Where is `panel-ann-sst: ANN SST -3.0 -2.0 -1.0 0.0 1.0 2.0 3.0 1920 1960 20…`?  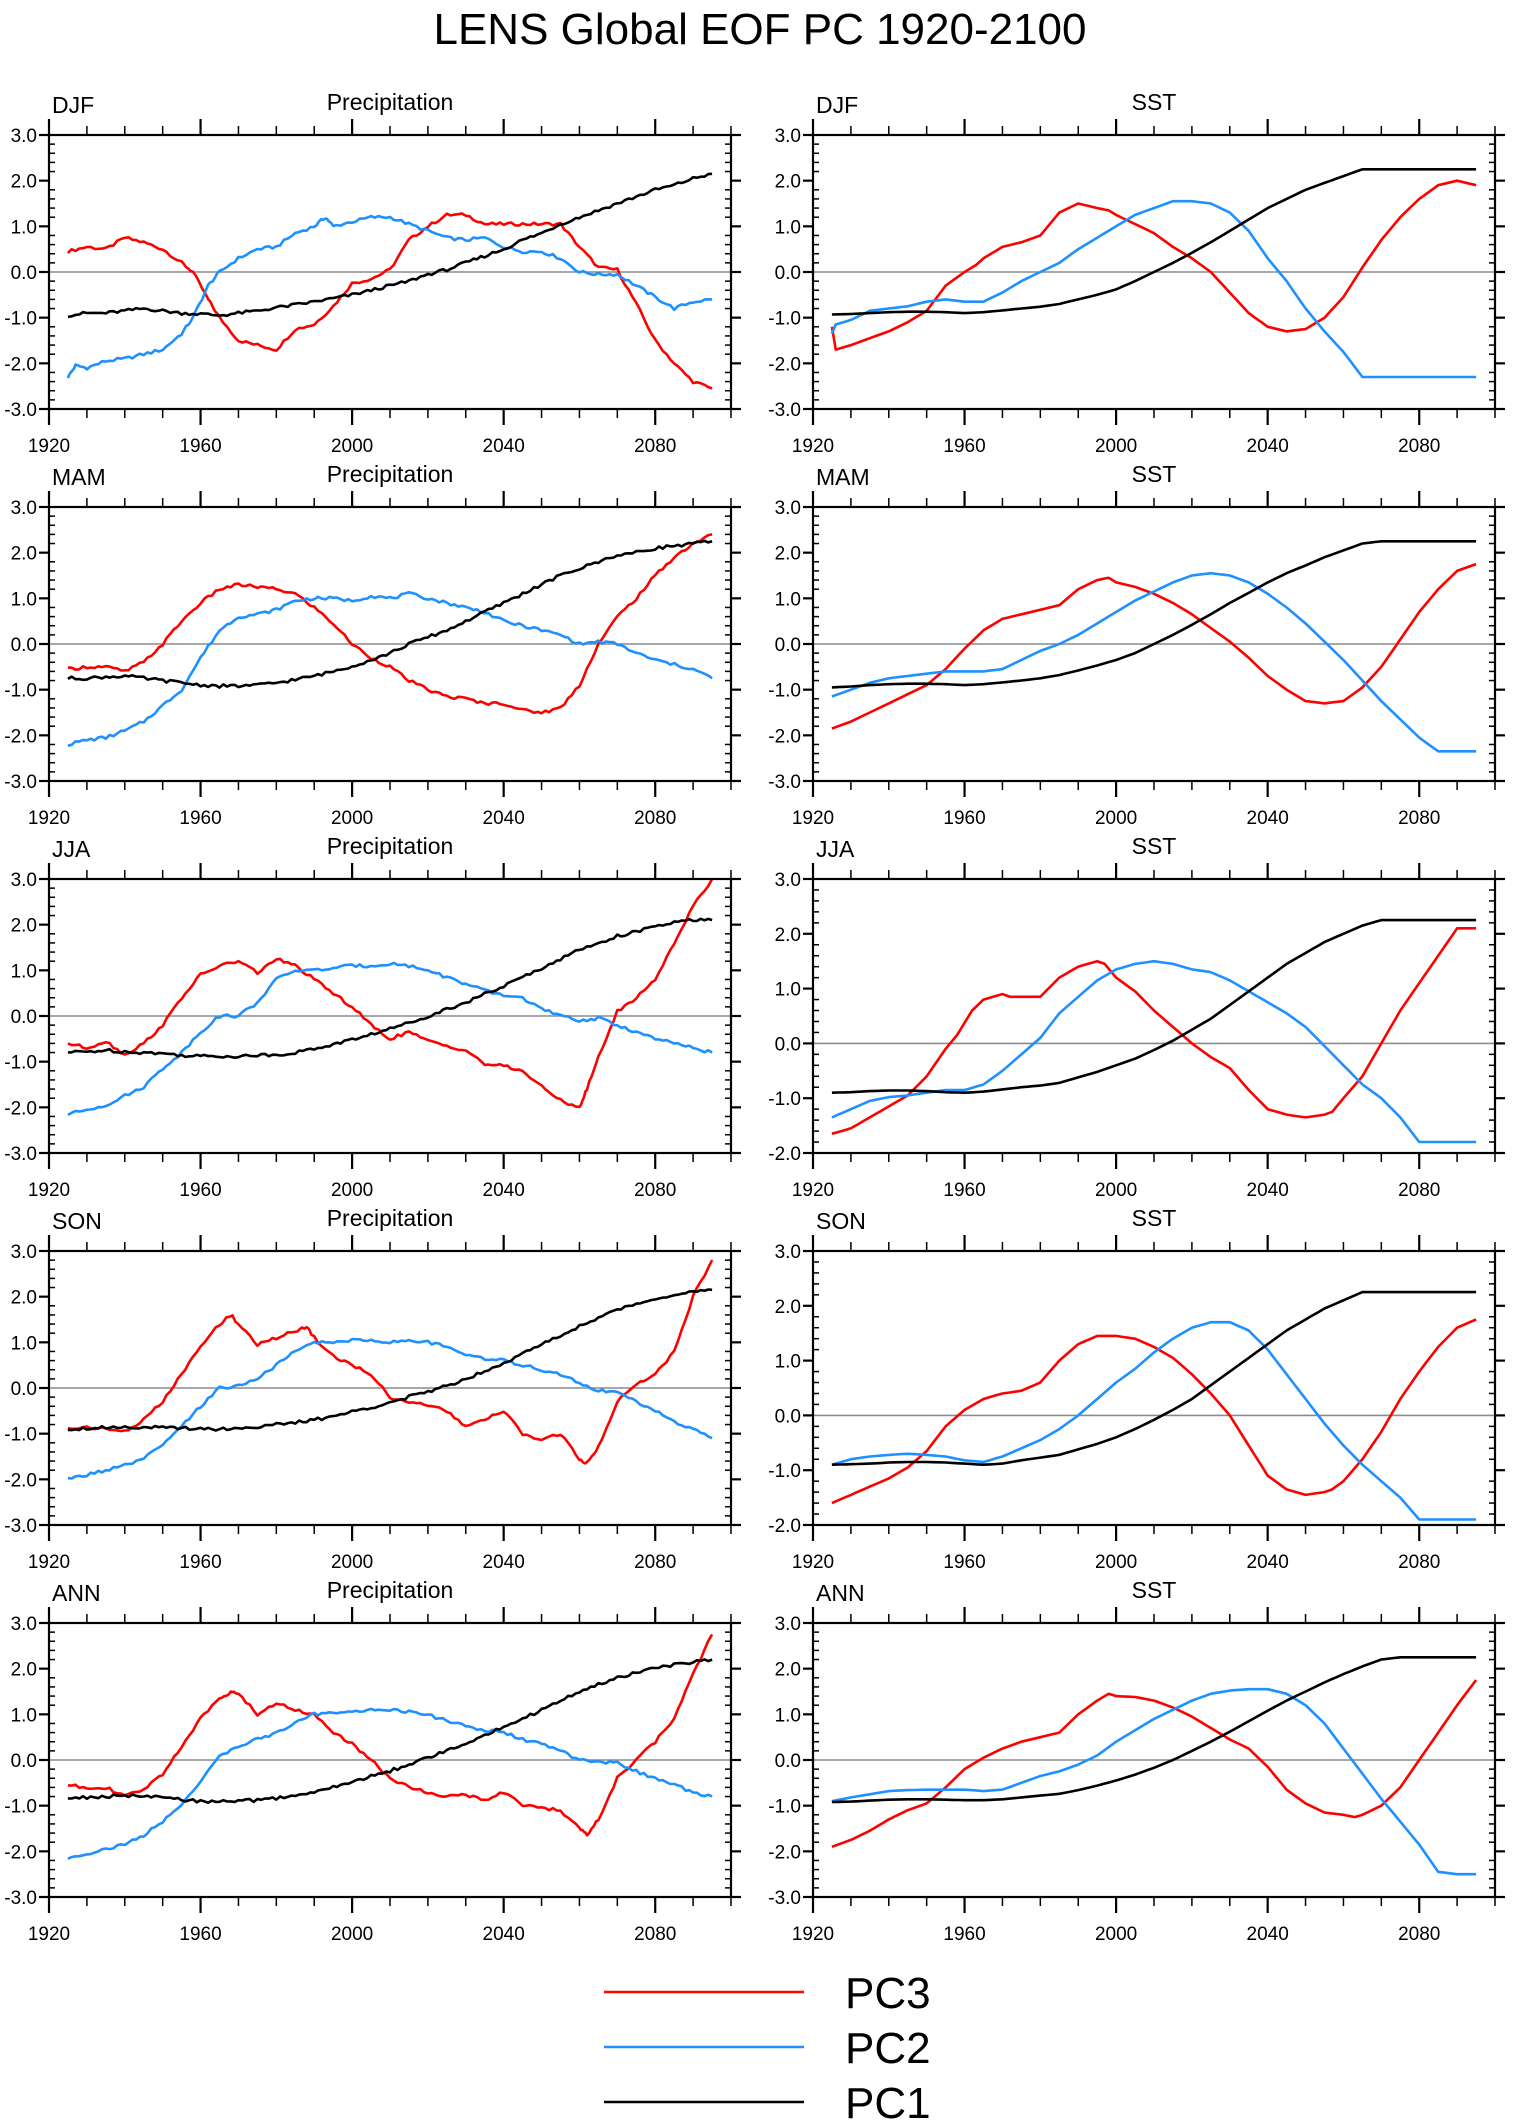 panel-ann-sst: ANN SST -3.0 -2.0 -1.0 0.0 1.0 2.0 3.0 1920 1960 20… is located at coordinates (1136, 1761).